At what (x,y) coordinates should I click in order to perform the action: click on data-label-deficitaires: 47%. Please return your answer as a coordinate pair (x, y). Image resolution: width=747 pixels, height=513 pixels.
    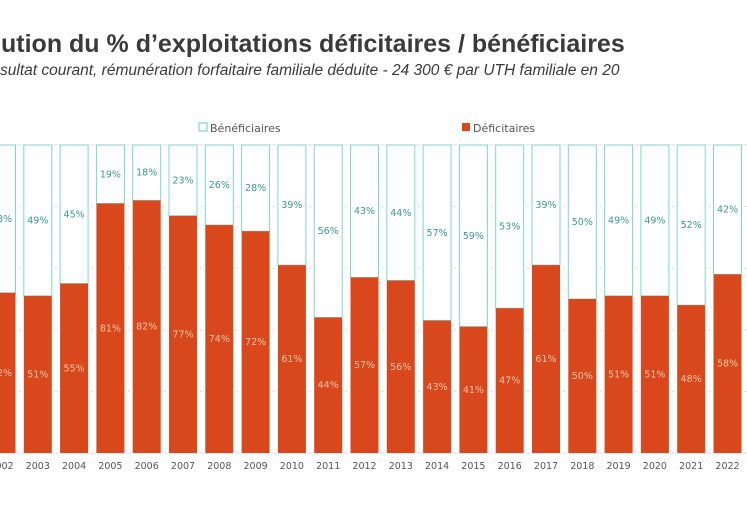
    Looking at the image, I should click on (509, 381).